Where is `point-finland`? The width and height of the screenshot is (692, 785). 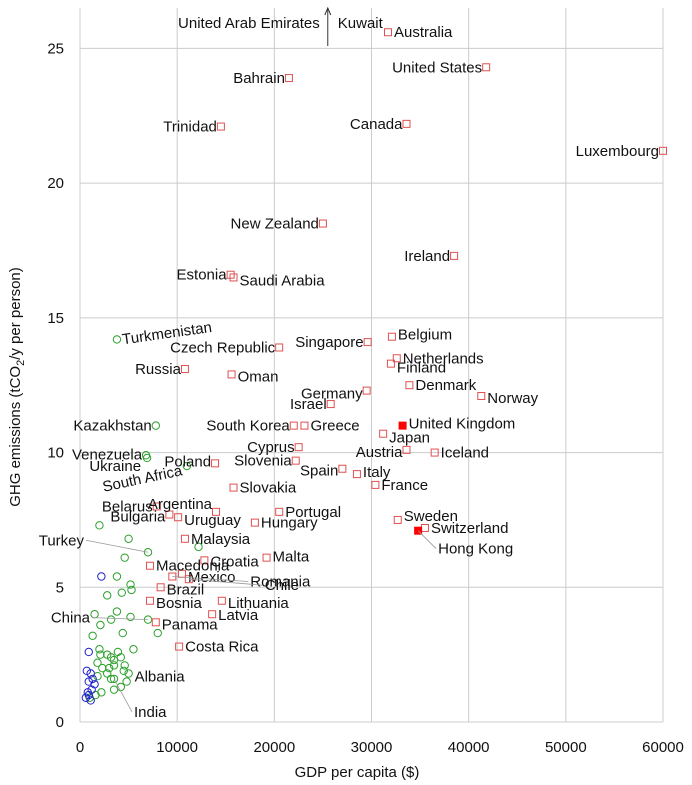 point-finland is located at coordinates (390, 363).